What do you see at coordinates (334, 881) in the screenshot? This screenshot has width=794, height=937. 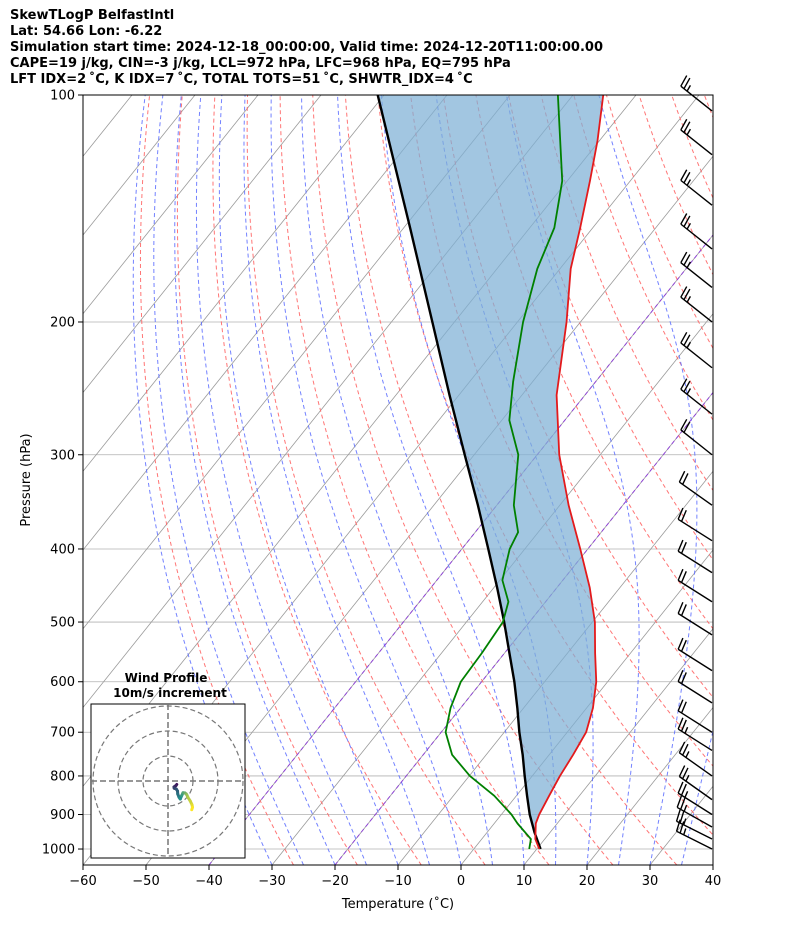 I see `x-tick-label: −20` at bounding box center [334, 881].